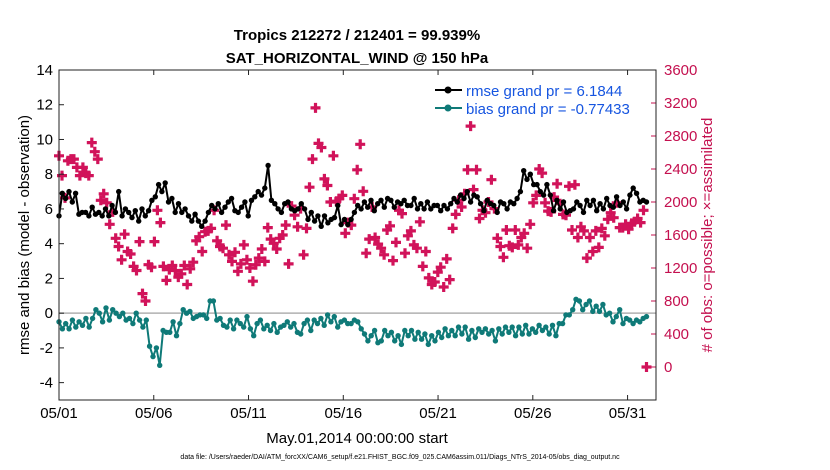 The width and height of the screenshot is (830, 470). I want to click on rmse-series-line, so click(352, 196).